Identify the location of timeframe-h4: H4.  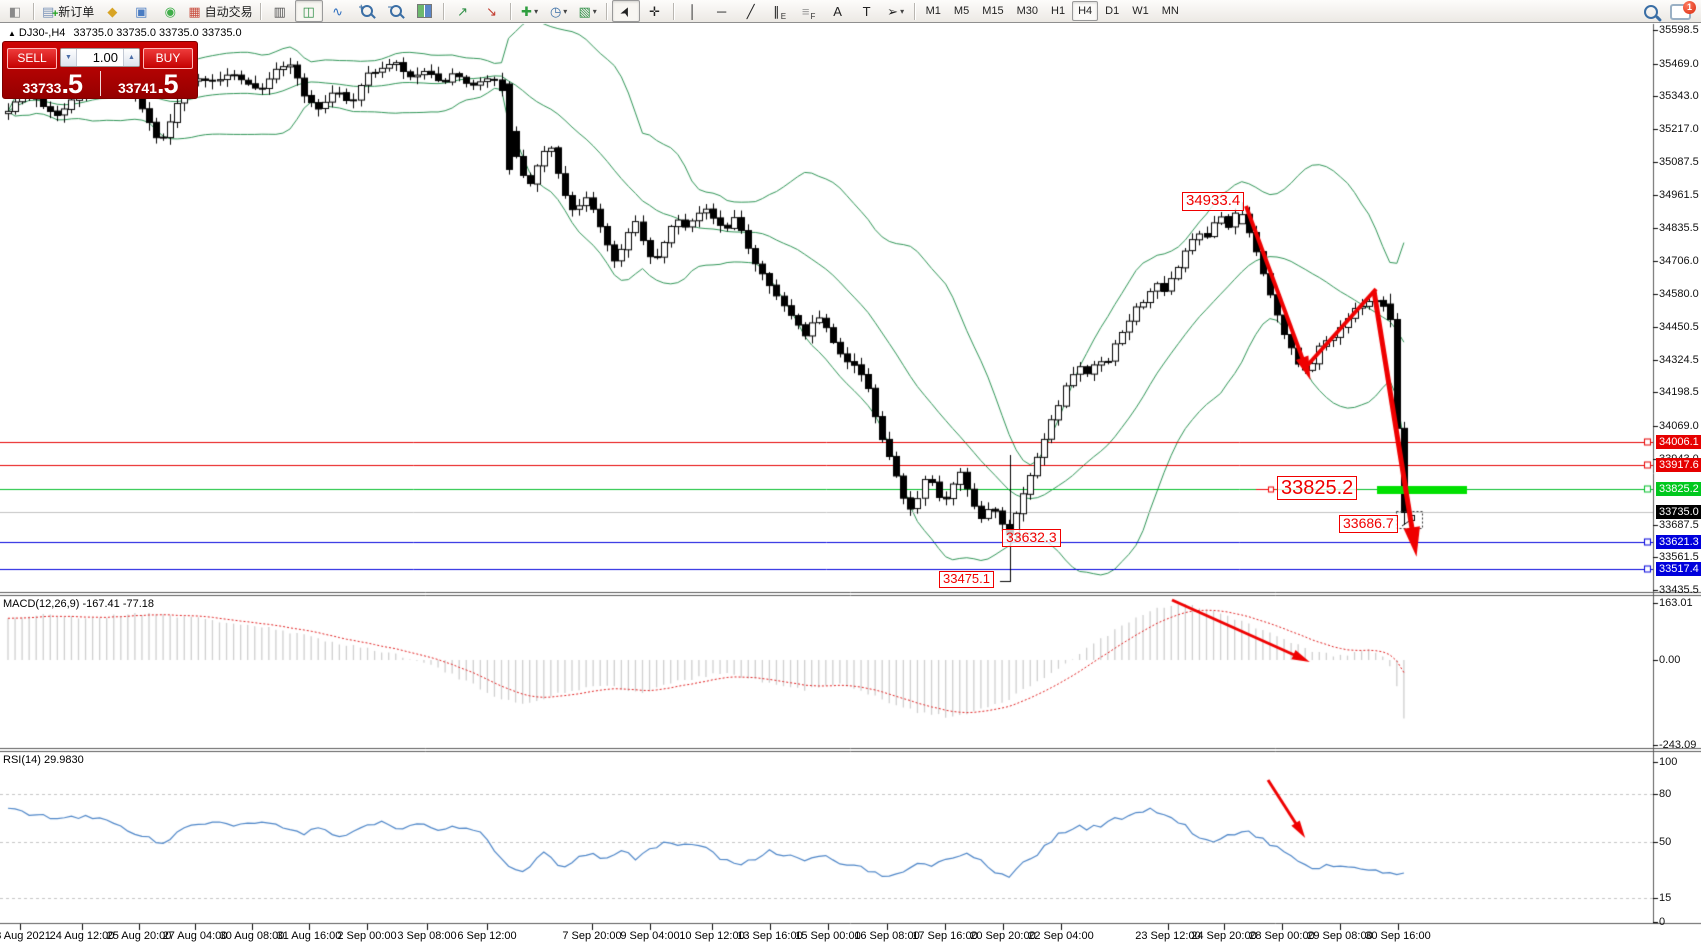
(1085, 11).